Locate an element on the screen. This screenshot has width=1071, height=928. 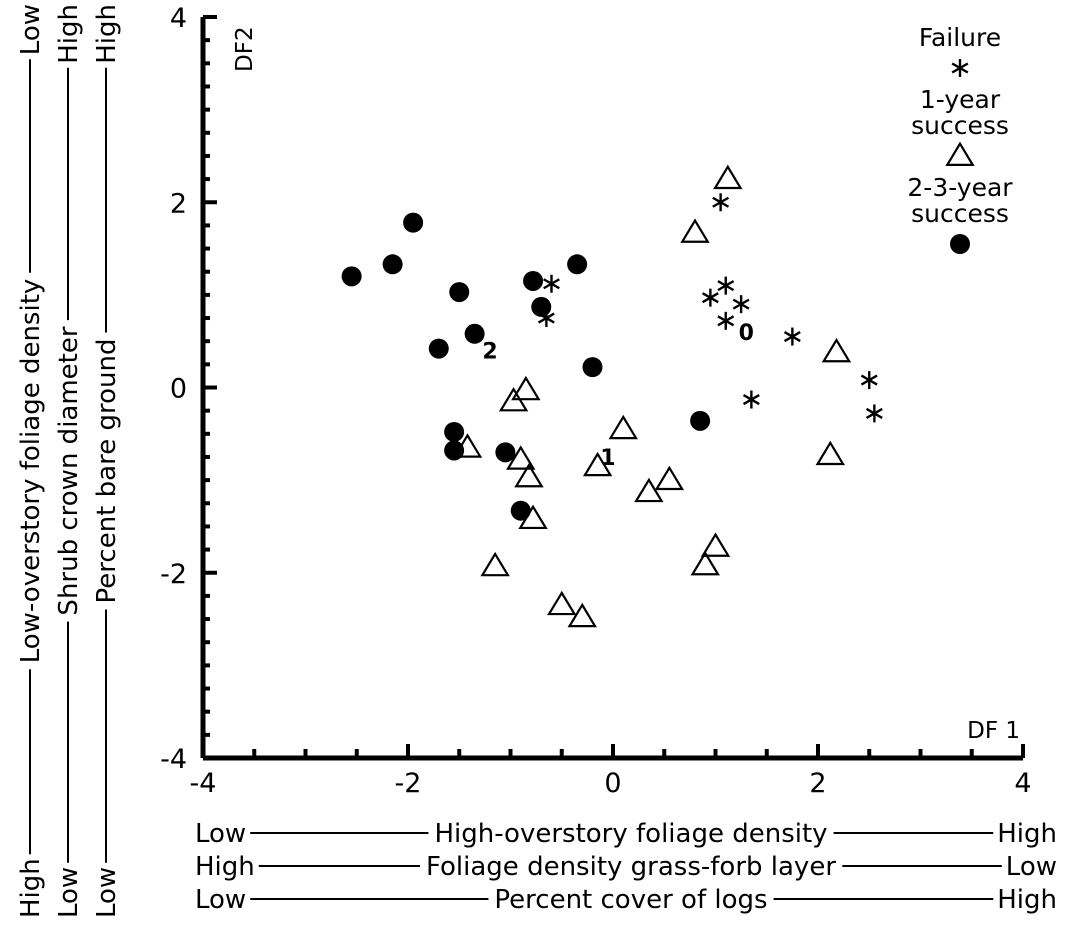
centroid-label: 2 is located at coordinates (489, 351).